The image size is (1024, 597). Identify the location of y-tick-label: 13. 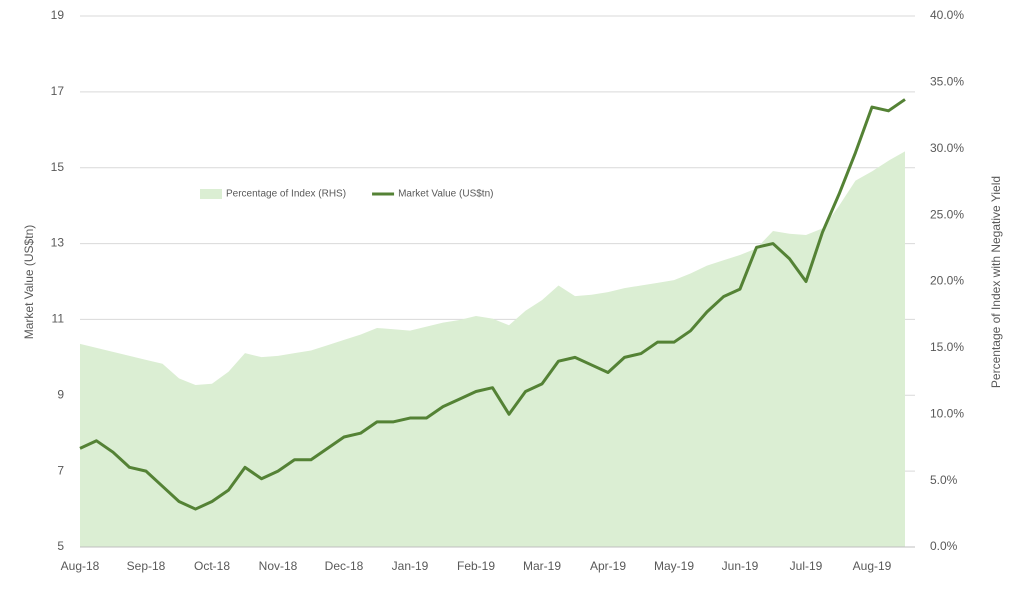
(58, 243).